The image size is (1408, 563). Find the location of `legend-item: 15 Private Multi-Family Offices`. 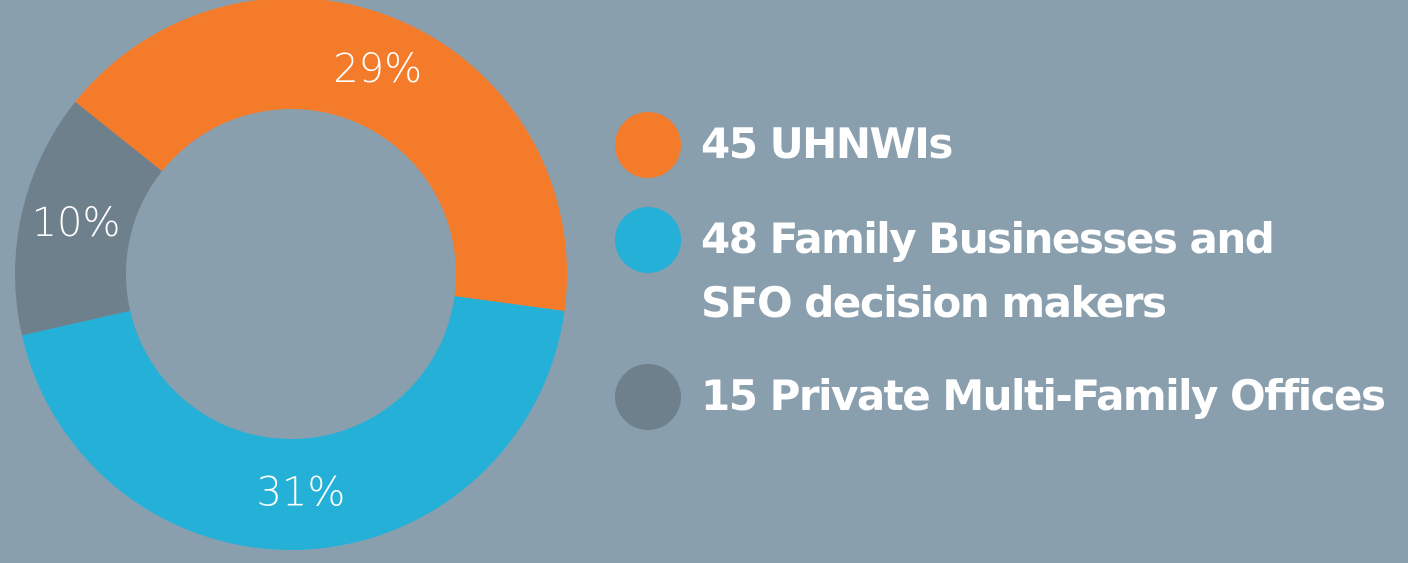

legend-item: 15 Private Multi-Family Offices is located at coordinates (1000, 397).